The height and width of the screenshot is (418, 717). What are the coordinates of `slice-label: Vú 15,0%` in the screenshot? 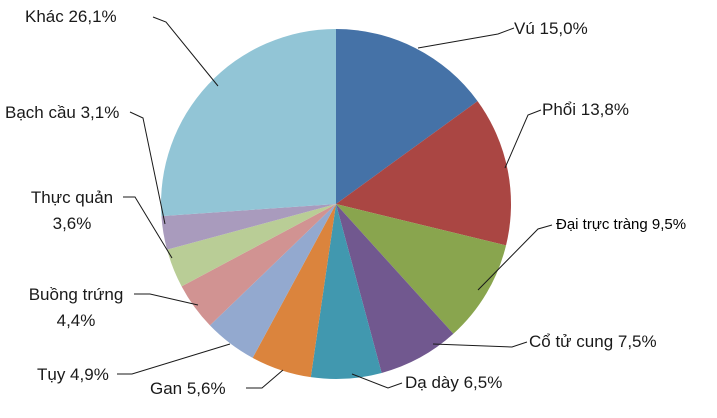 It's located at (551, 28).